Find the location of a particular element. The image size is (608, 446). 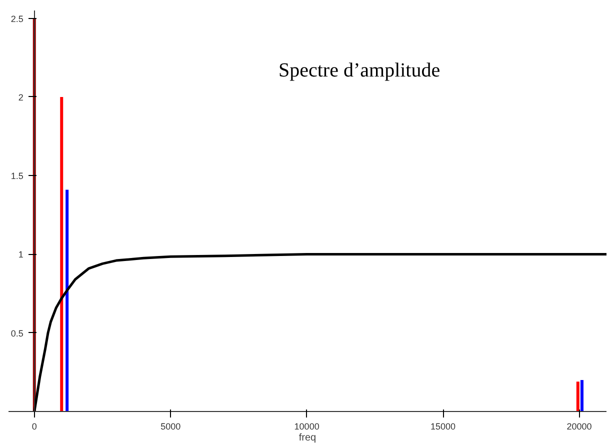

x-tick-label: 15000 is located at coordinates (443, 427).